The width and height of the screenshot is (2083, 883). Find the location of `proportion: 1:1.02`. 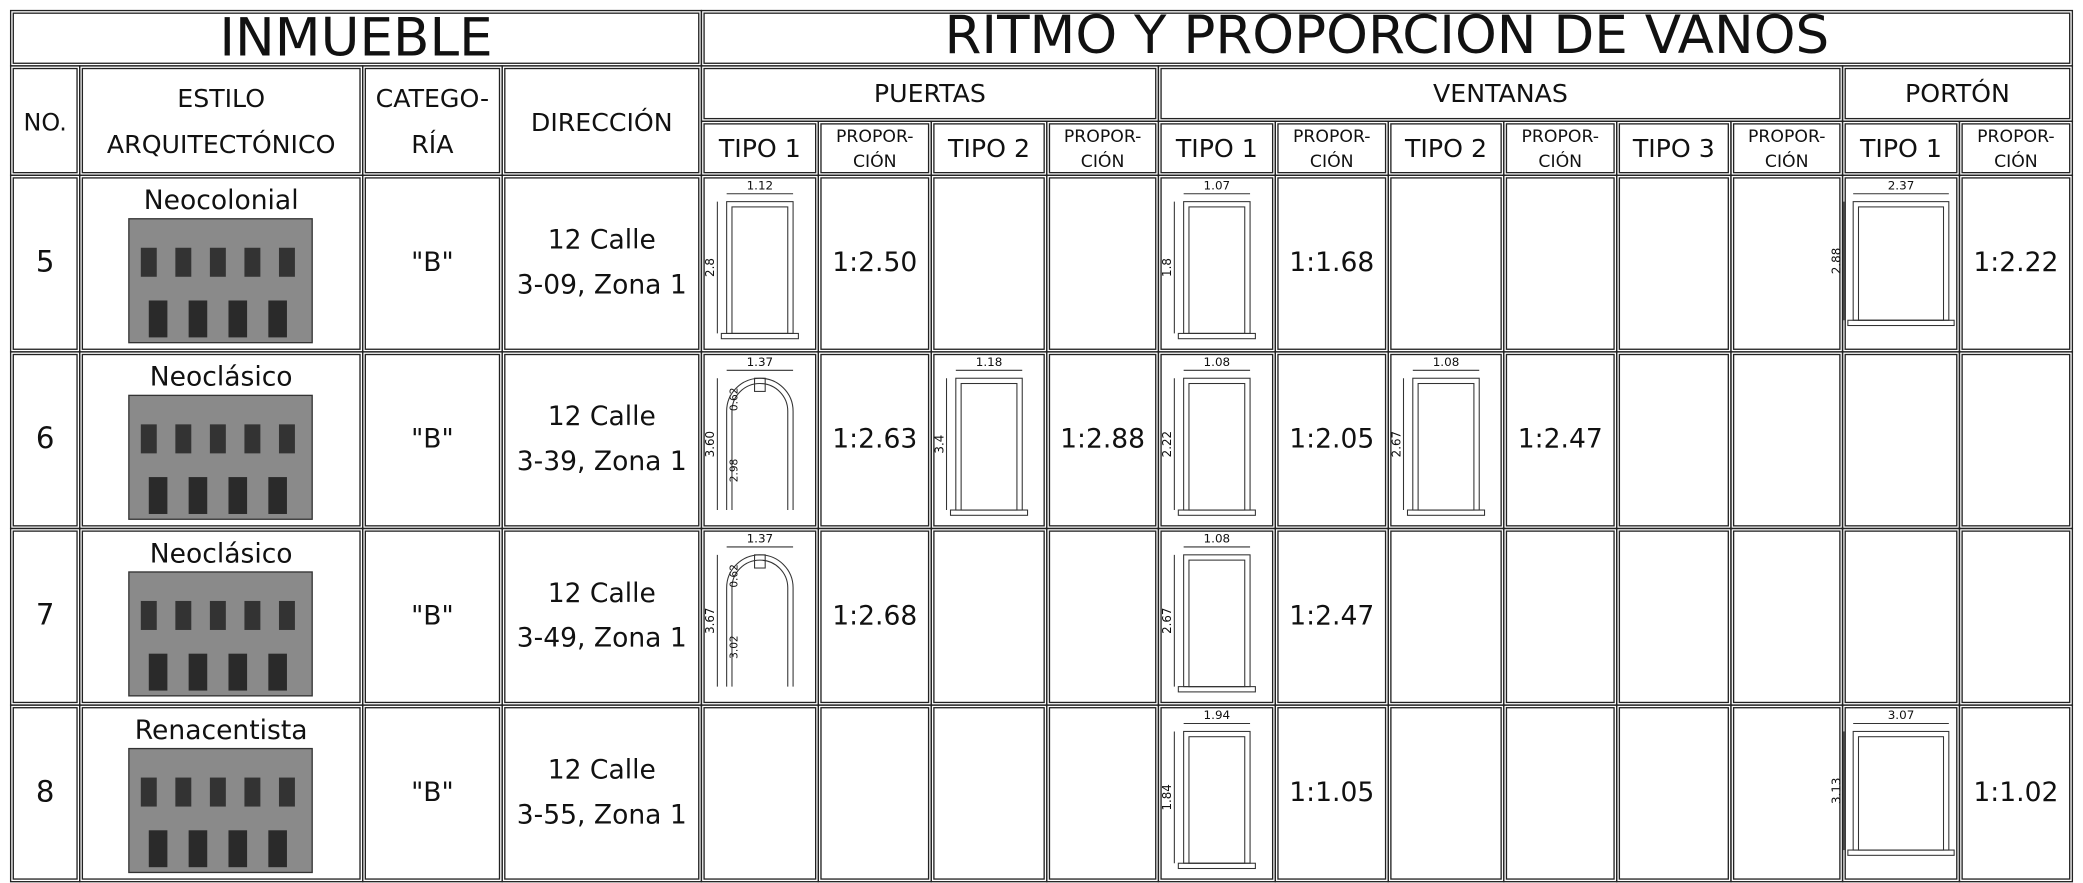

proportion: 1:1.02 is located at coordinates (2015, 792).